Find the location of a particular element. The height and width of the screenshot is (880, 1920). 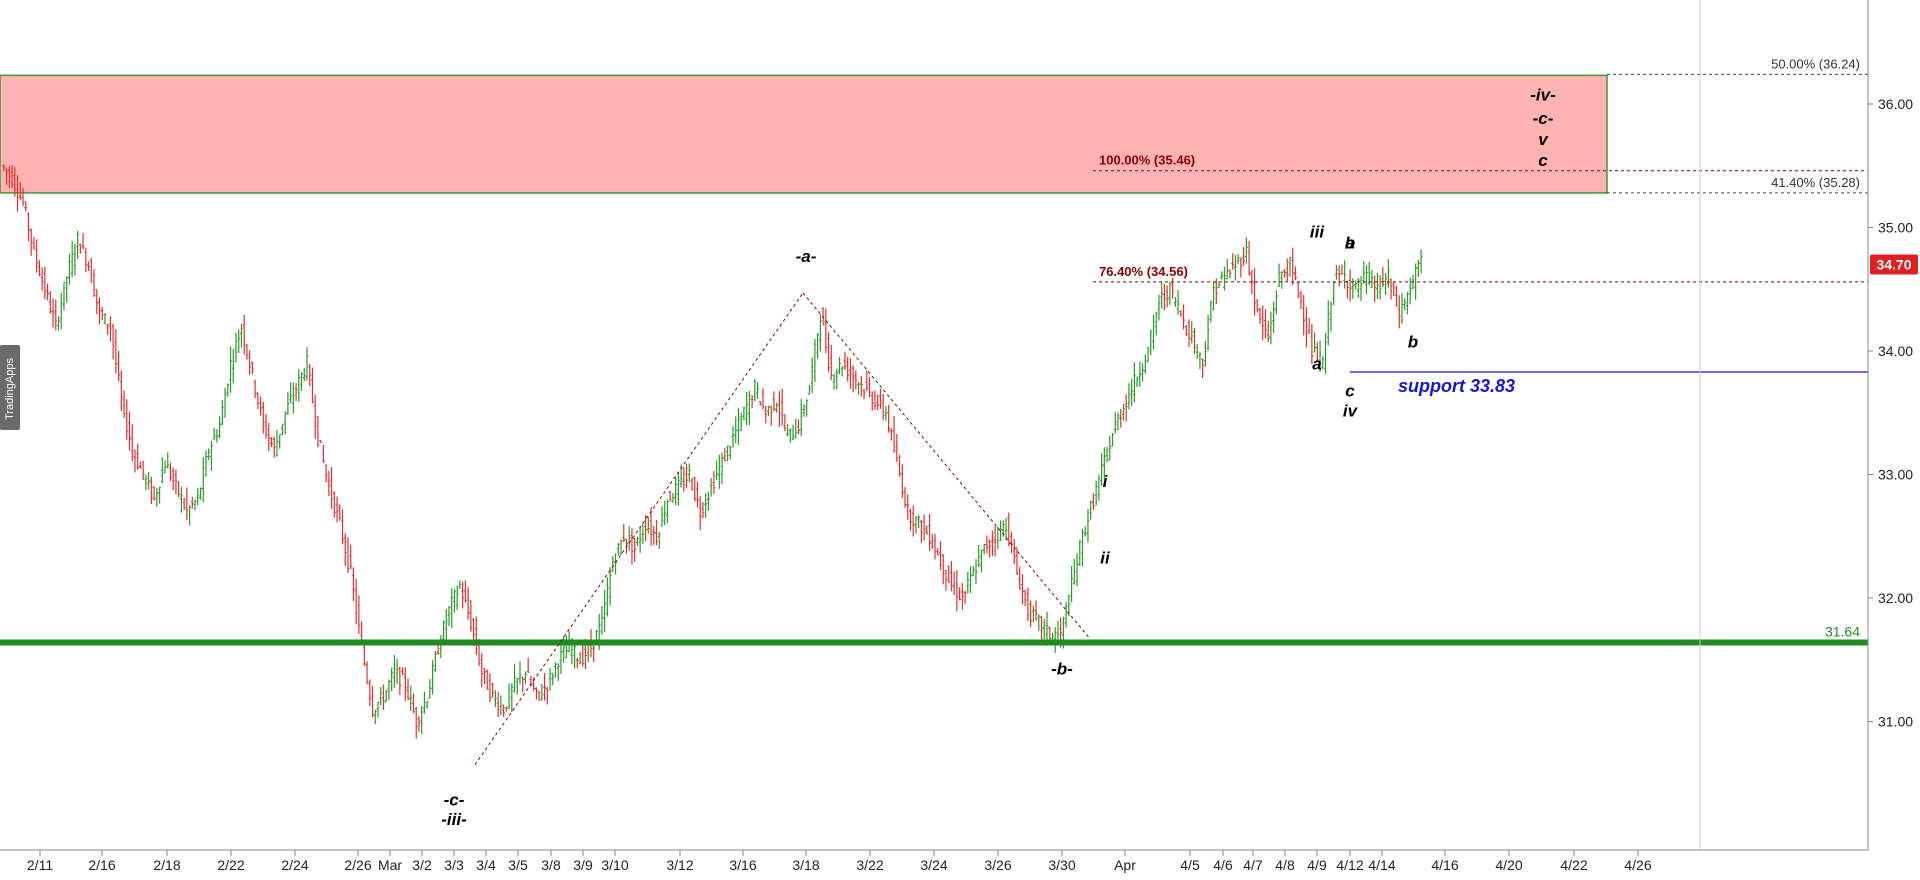

wave-label: ii is located at coordinates (1105, 557).